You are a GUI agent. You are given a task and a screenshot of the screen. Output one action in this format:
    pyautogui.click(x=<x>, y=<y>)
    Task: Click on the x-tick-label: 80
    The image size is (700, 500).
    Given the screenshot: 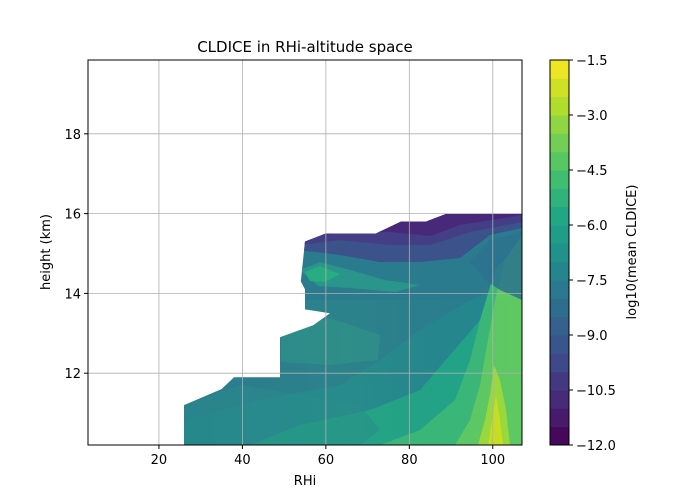 What is the action you would take?
    pyautogui.click(x=409, y=460)
    